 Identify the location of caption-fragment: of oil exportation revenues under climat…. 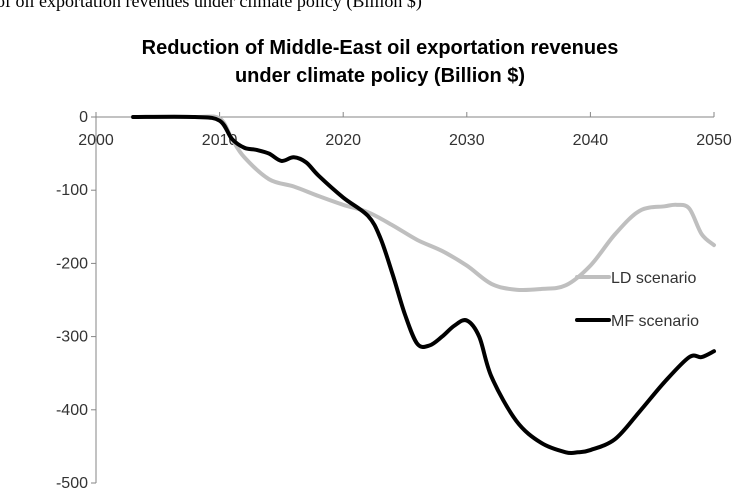
(376, 5).